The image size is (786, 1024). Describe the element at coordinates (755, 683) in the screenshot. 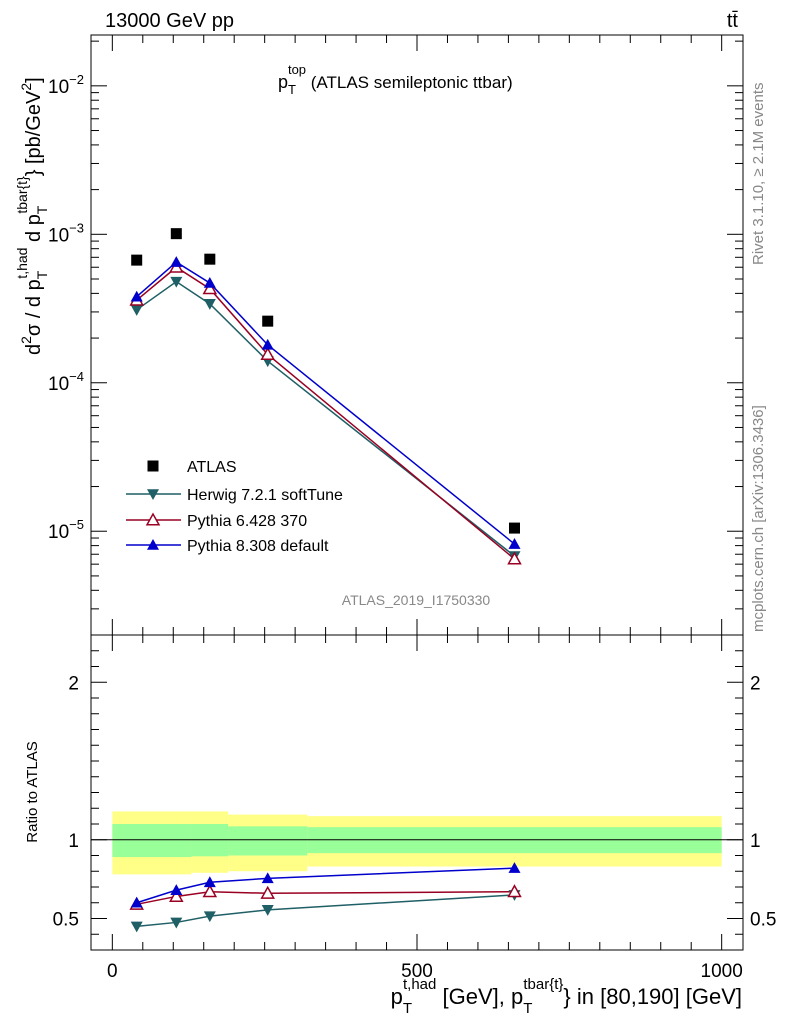

I see `ratio-y-tick-label-right: 2` at that location.